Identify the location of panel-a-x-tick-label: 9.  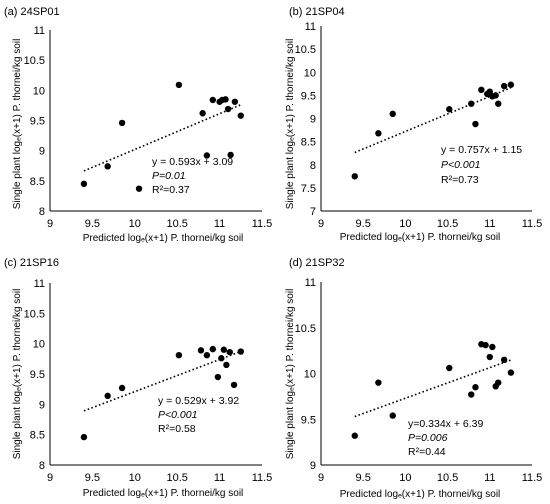
(50, 224).